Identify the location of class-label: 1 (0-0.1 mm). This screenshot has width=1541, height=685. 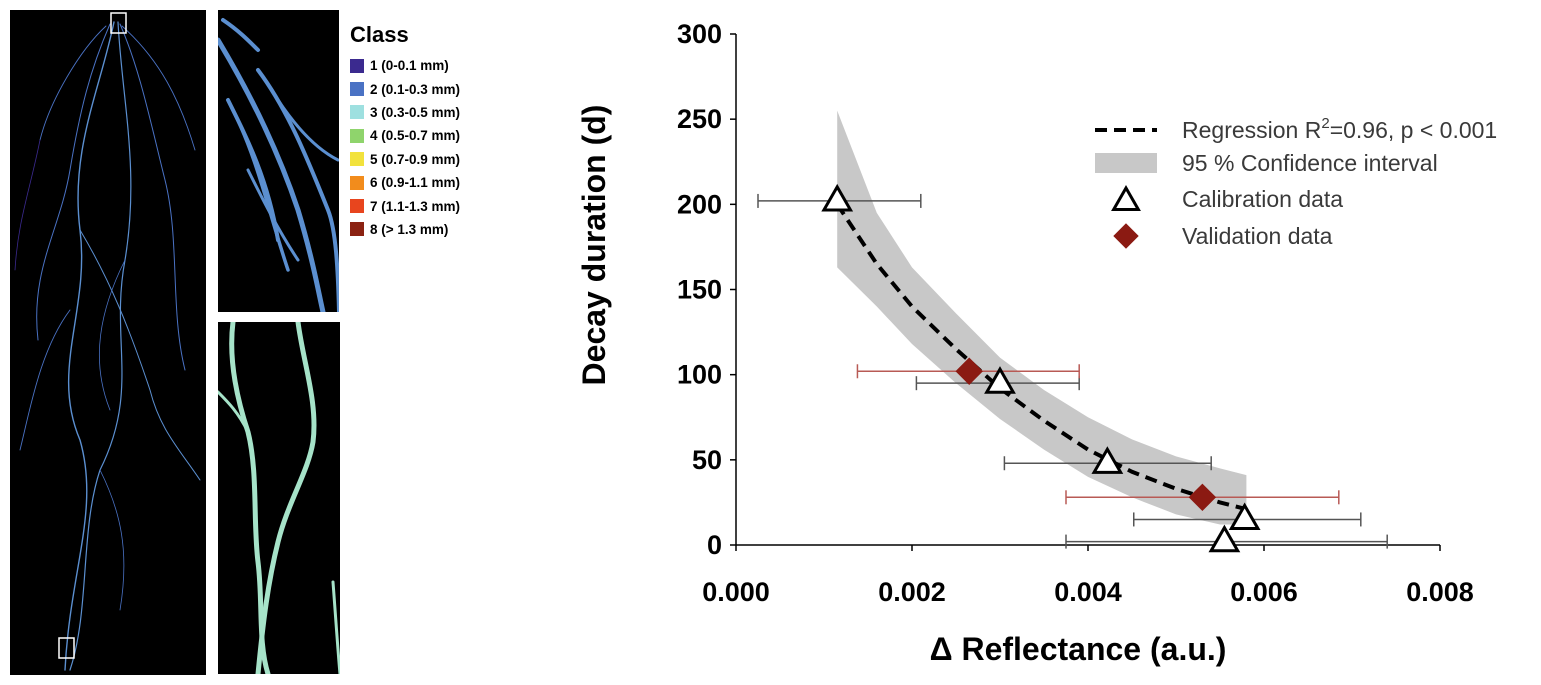
(409, 66).